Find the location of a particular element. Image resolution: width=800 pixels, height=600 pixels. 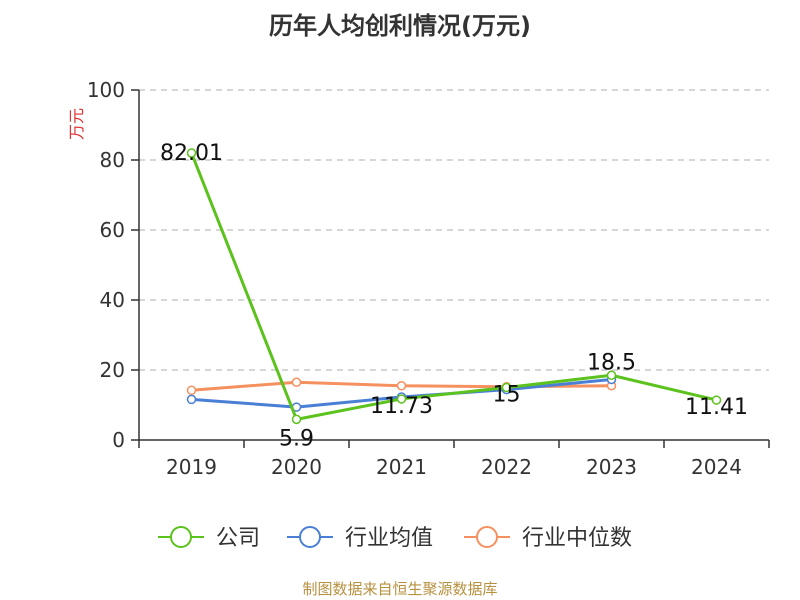

source-footer: 制图数据来自恒生聚源数据库 is located at coordinates (400, 589).